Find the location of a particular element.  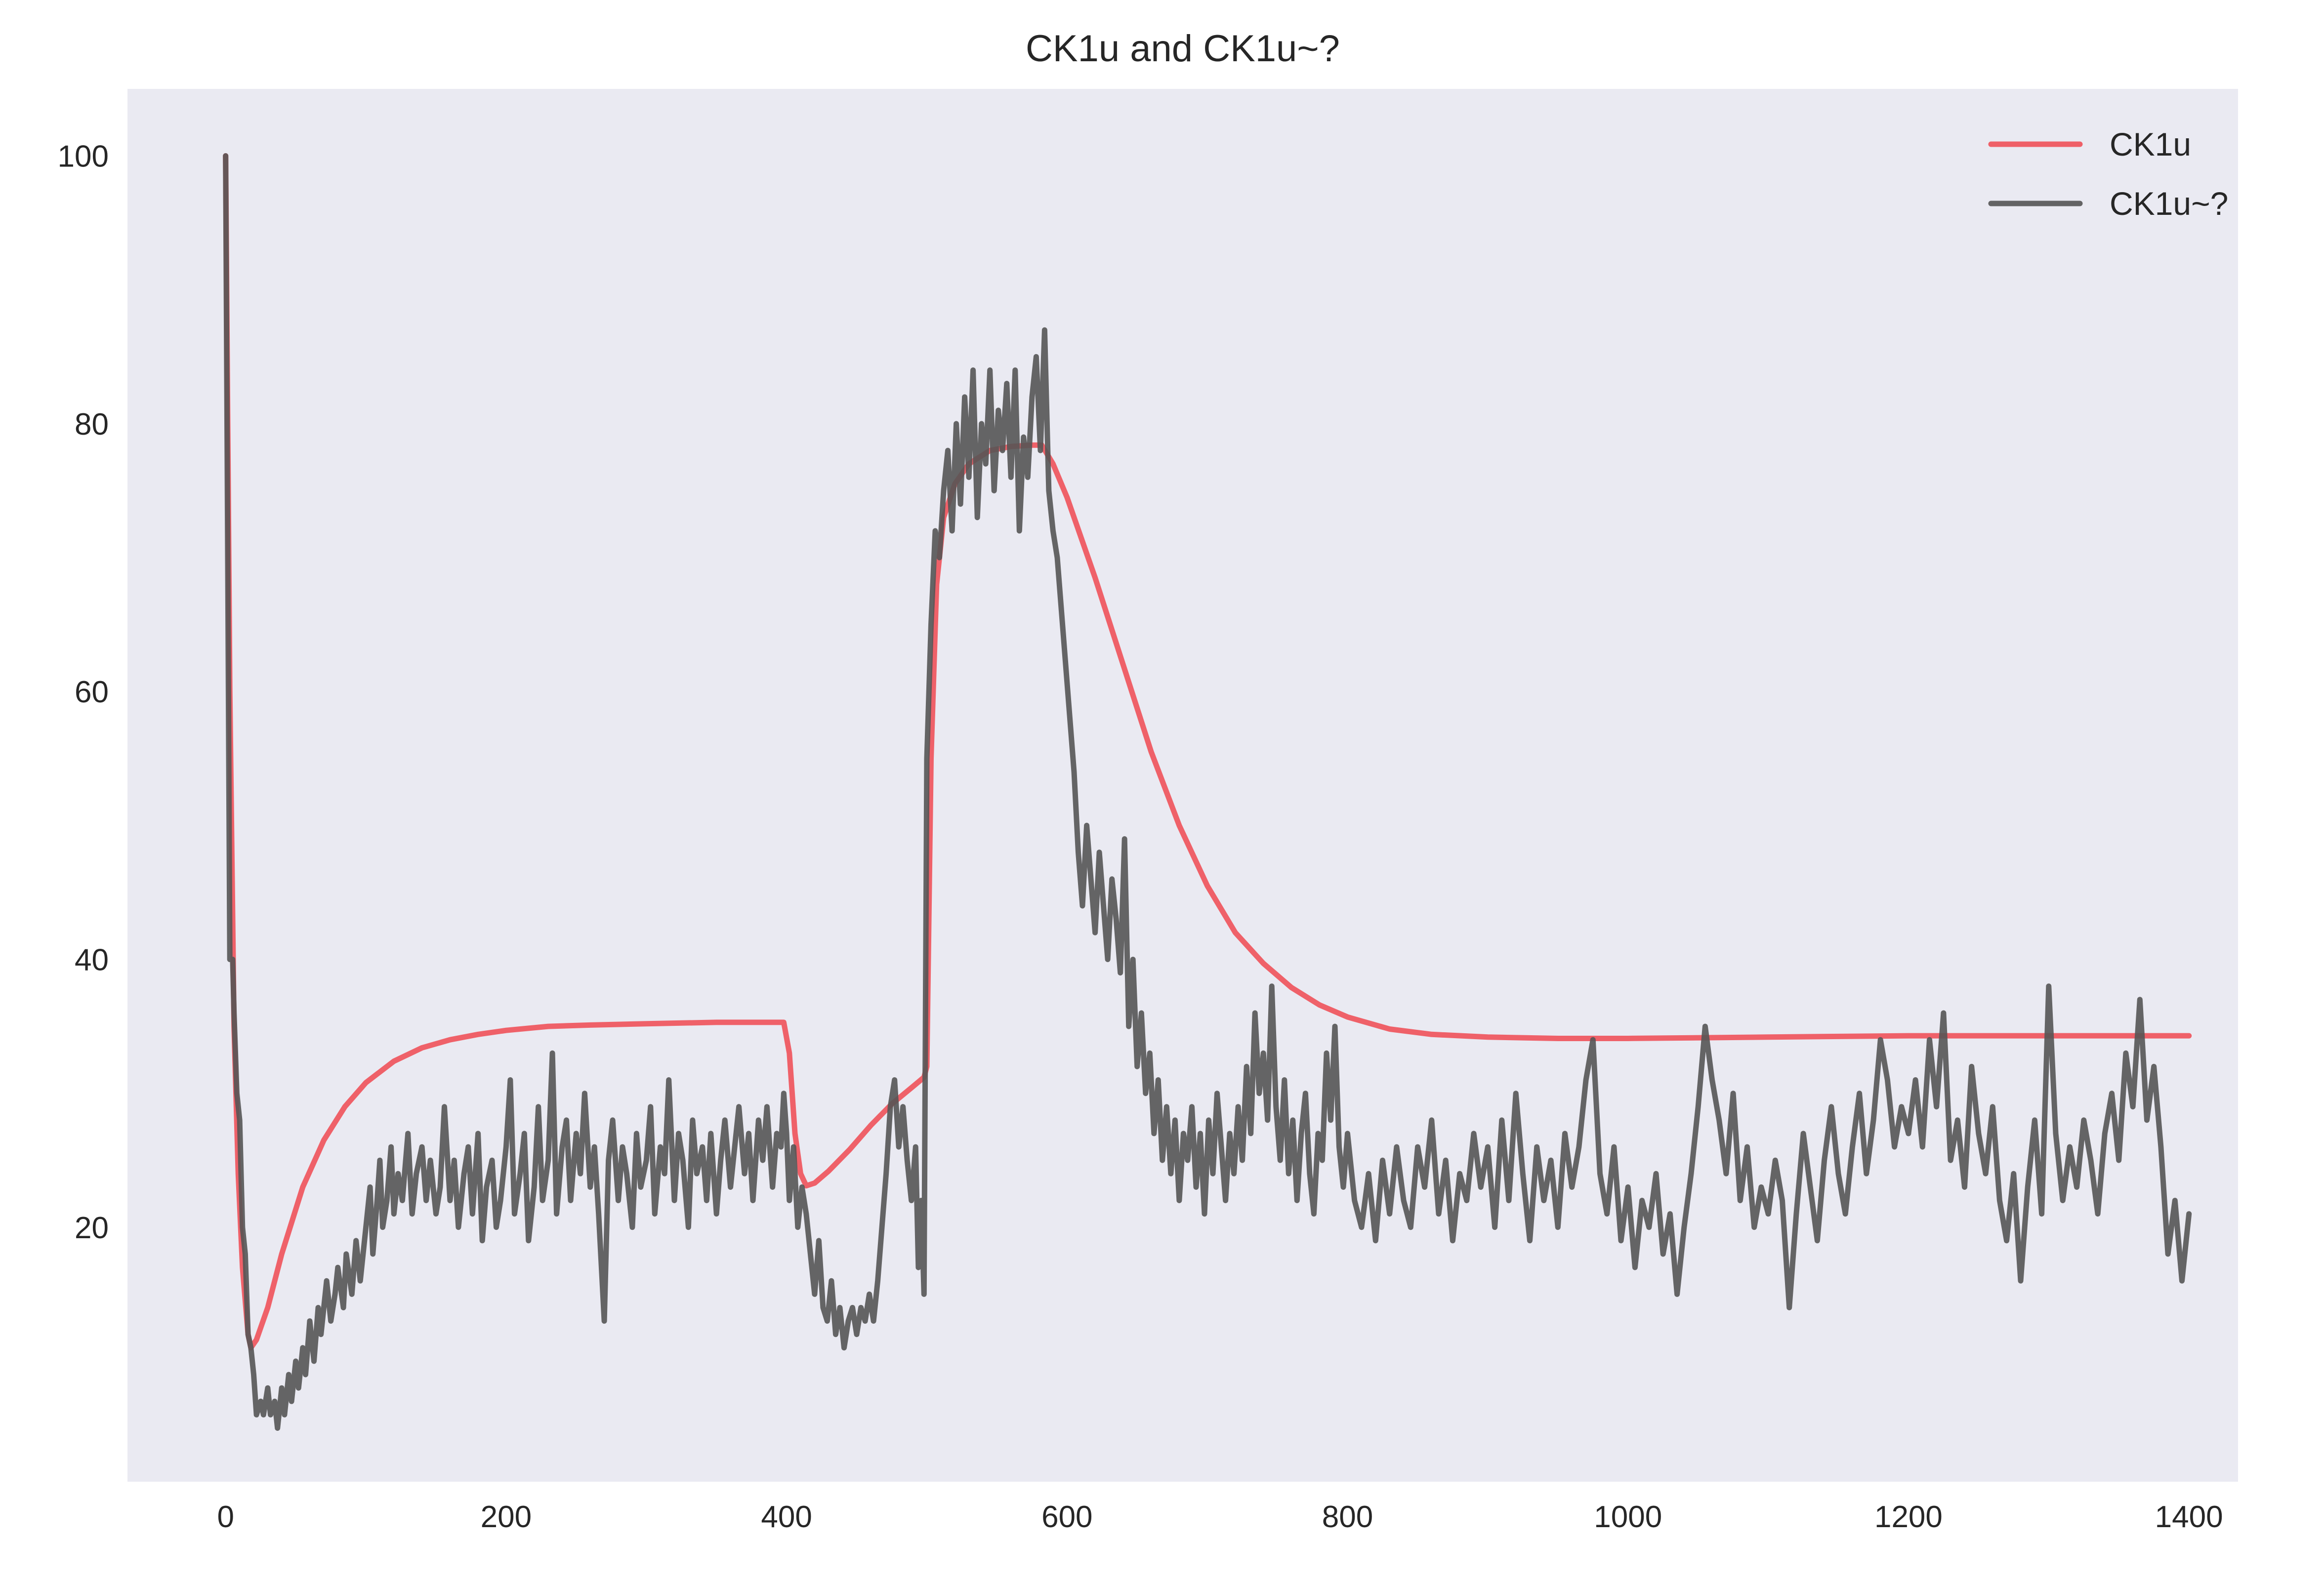

x-tick-label: 800 is located at coordinates (1347, 1517).